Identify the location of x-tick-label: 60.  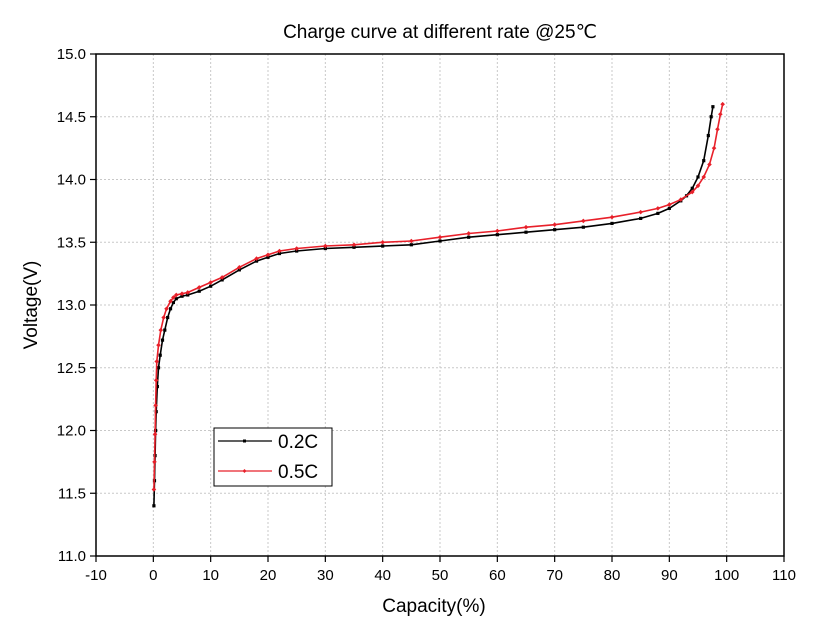
(497, 575).